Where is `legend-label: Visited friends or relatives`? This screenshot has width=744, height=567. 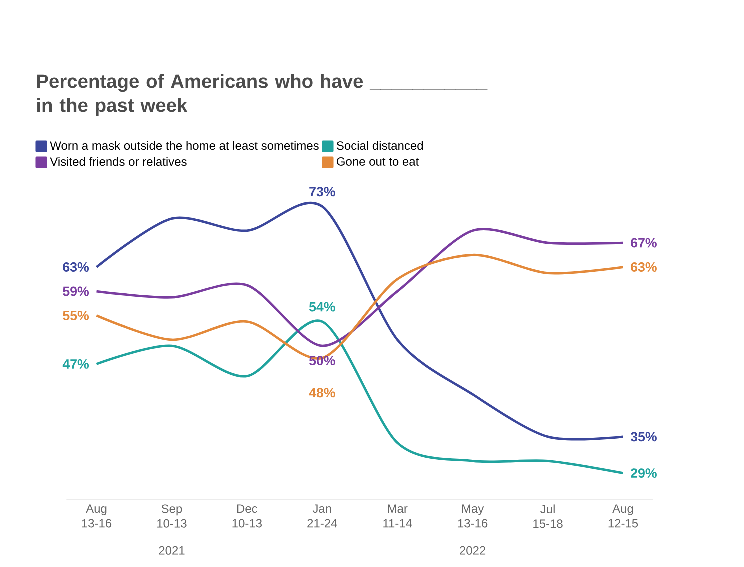
legend-label: Visited friends or relatives is located at coordinates (118, 161).